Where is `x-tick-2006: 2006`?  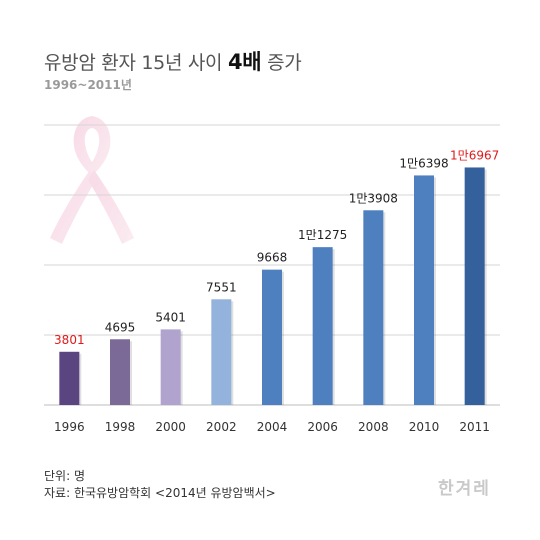 x-tick-2006: 2006 is located at coordinates (322, 427).